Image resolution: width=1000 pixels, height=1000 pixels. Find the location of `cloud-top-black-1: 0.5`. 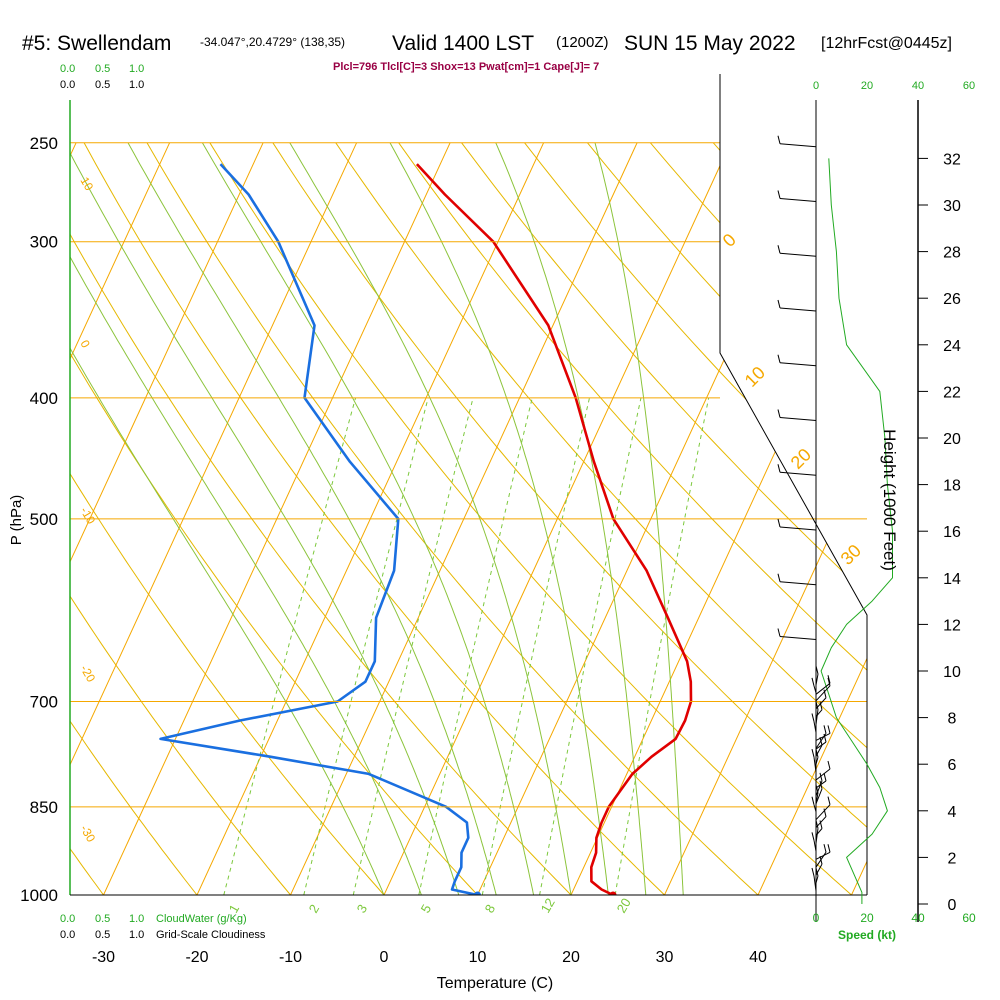

cloud-top-black-1: 0.5 is located at coordinates (102, 85).